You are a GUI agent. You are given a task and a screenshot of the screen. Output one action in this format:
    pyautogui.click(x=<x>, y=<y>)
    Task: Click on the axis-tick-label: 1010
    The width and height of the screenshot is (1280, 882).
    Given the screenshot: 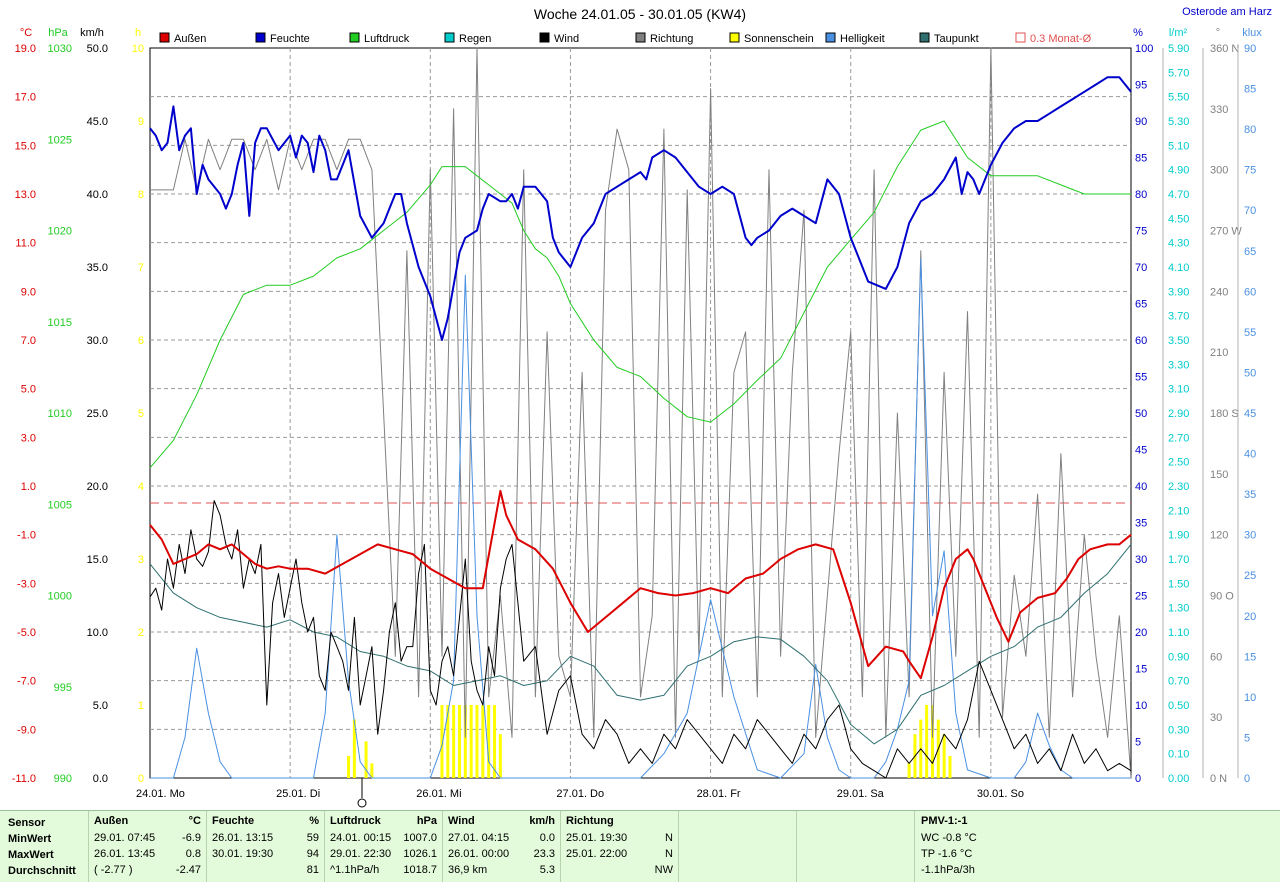 What is the action you would take?
    pyautogui.click(x=60, y=414)
    